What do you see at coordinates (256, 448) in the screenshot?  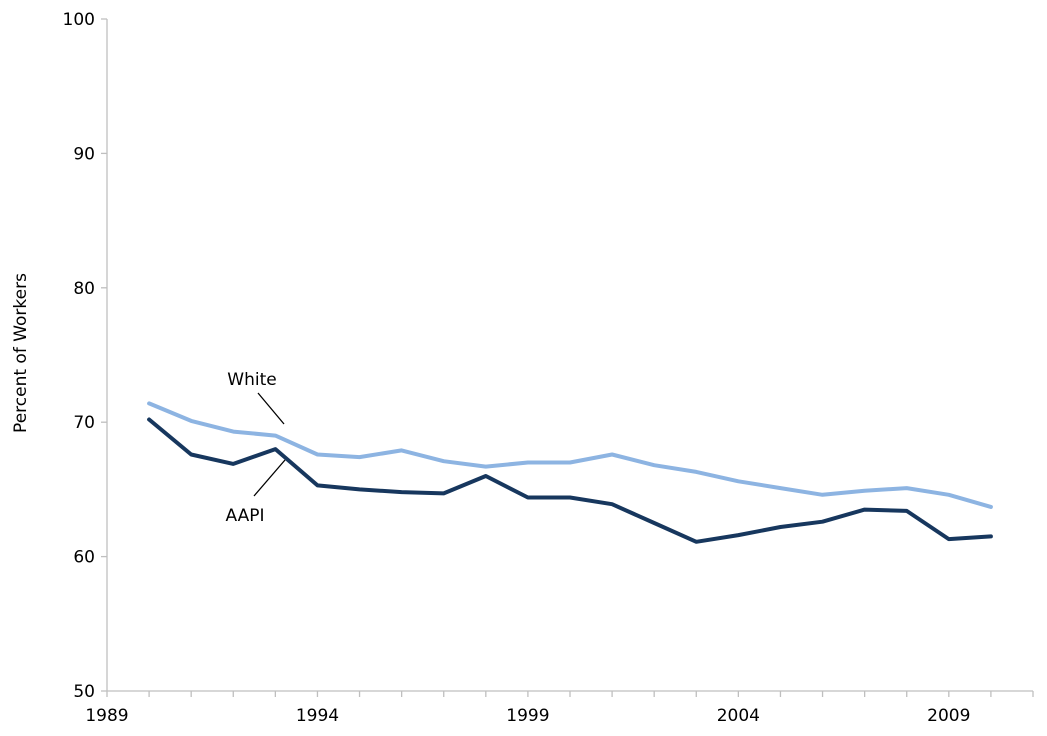 I see `series-labels: White AAPI` at bounding box center [256, 448].